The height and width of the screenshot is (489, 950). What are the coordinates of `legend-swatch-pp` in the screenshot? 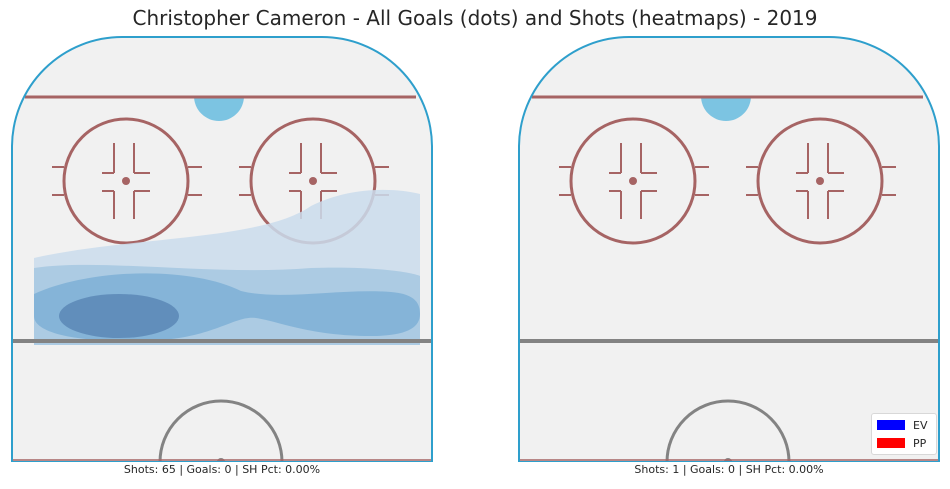 It's located at (891, 443).